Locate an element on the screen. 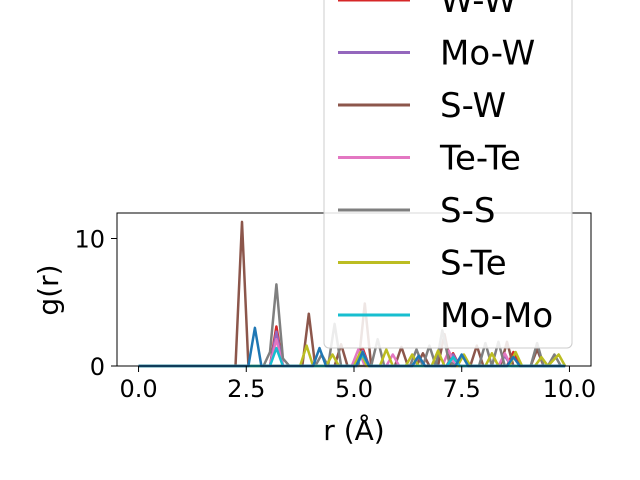  x-tick-label: 10.0 is located at coordinates (569, 389).